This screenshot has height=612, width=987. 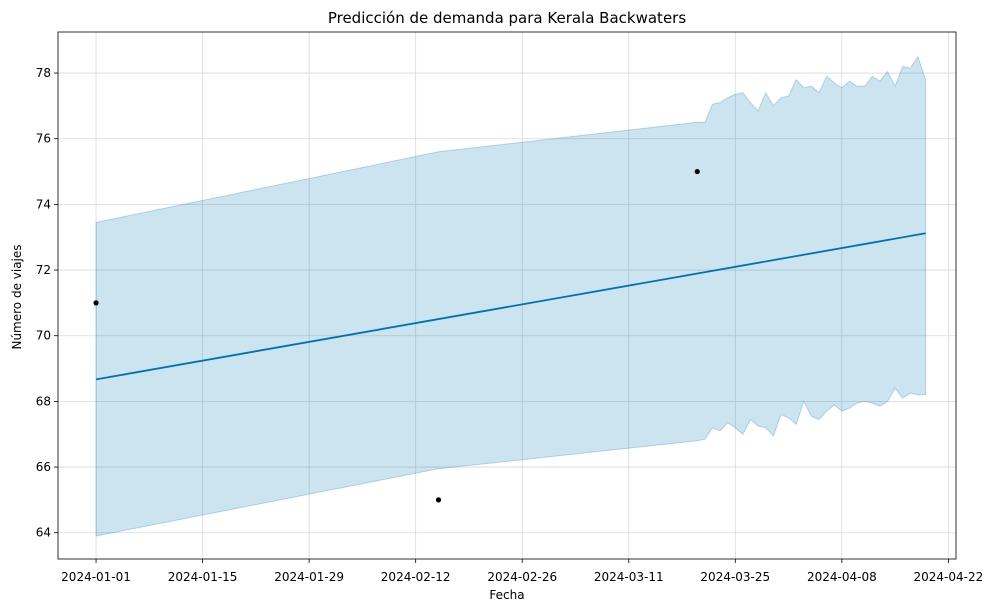 What do you see at coordinates (43, 139) in the screenshot?
I see `y-tick-label: 76` at bounding box center [43, 139].